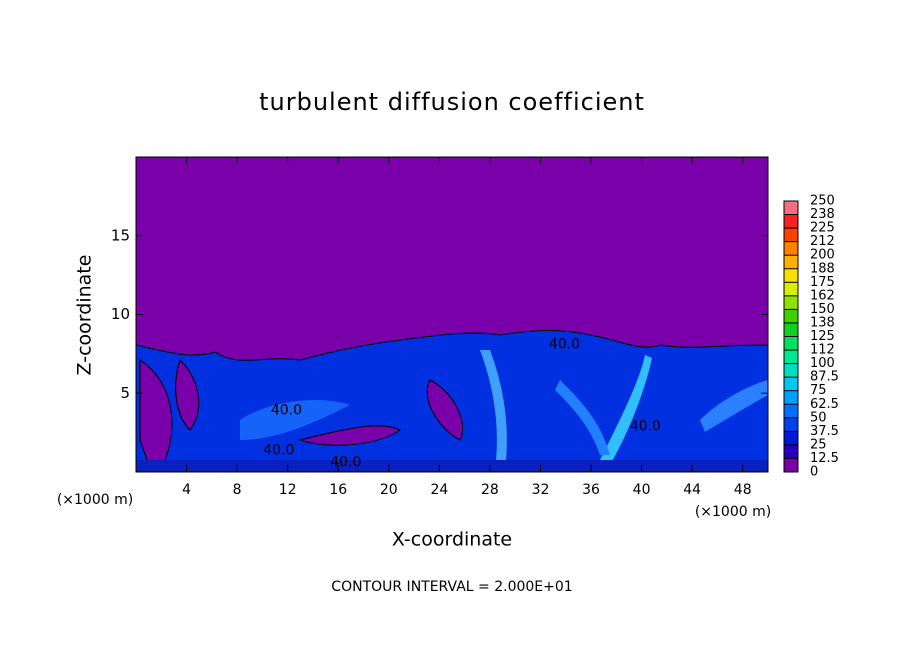 The height and width of the screenshot is (654, 904). Describe the element at coordinates (822, 268) in the screenshot. I see `colorbar-label: 188` at that location.